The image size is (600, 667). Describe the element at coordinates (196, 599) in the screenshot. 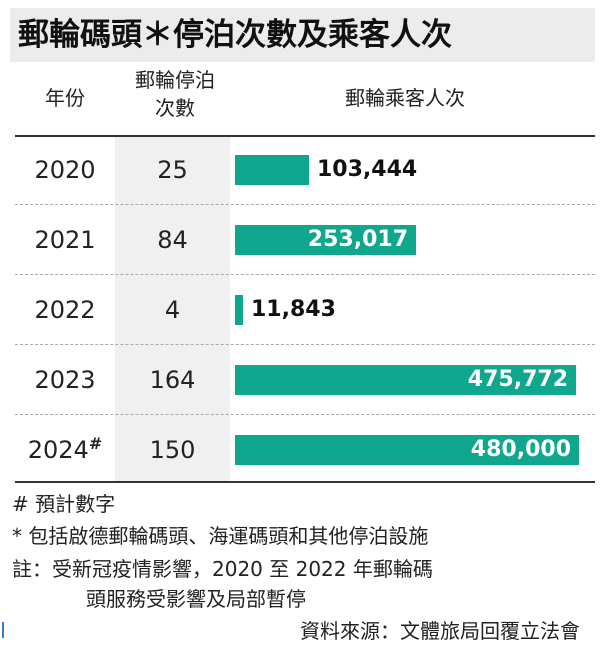

I see `footnote-note-line2: 頭服務受影響及局部暫停` at that location.